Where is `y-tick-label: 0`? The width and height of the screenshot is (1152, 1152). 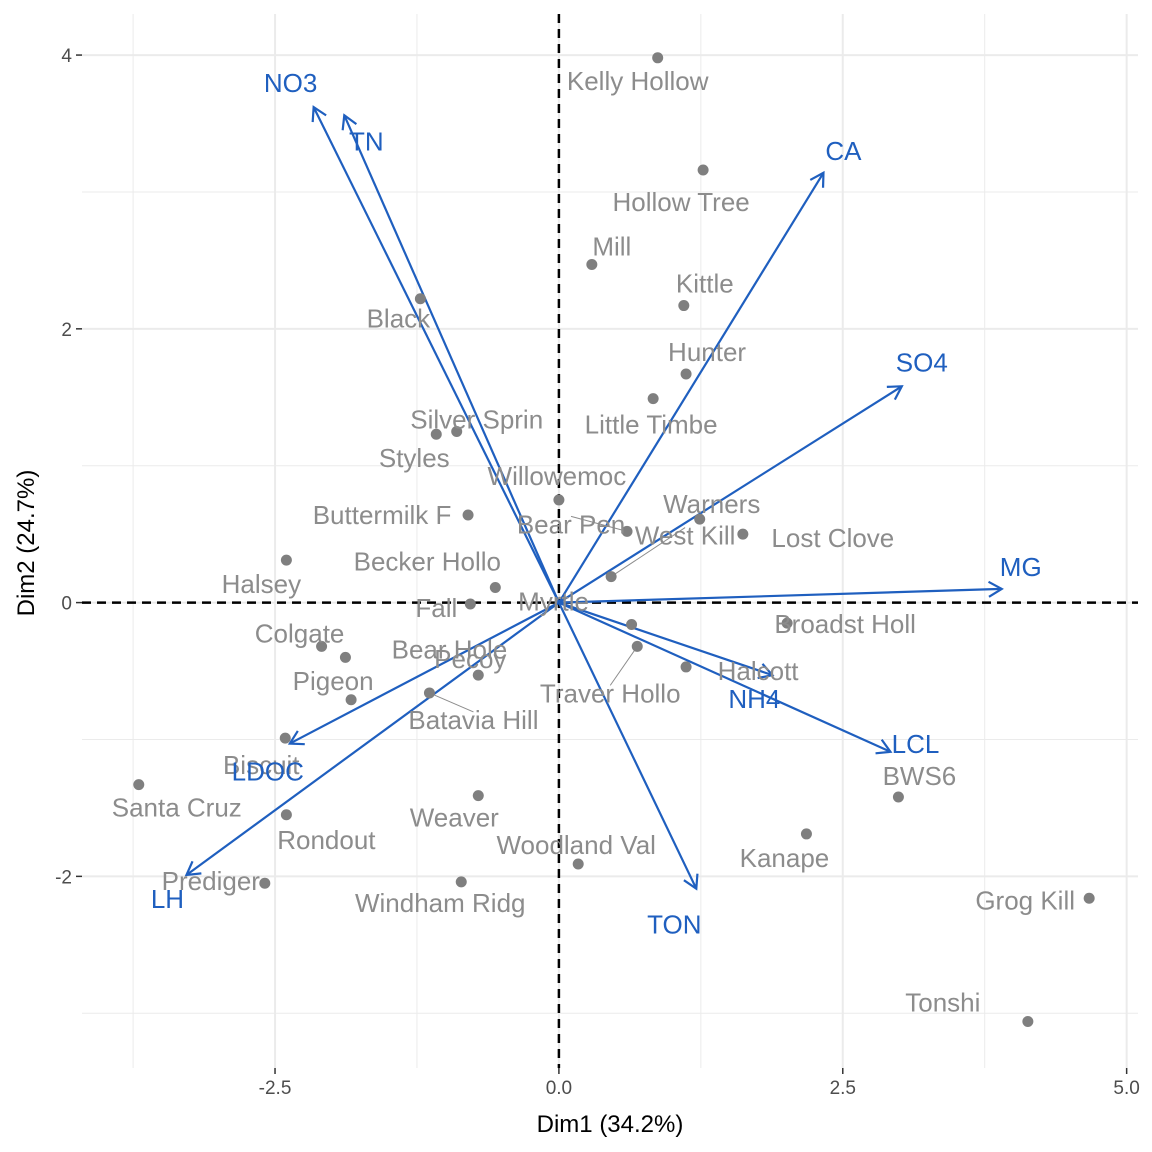
y-tick-label: 0 is located at coordinates (66, 604).